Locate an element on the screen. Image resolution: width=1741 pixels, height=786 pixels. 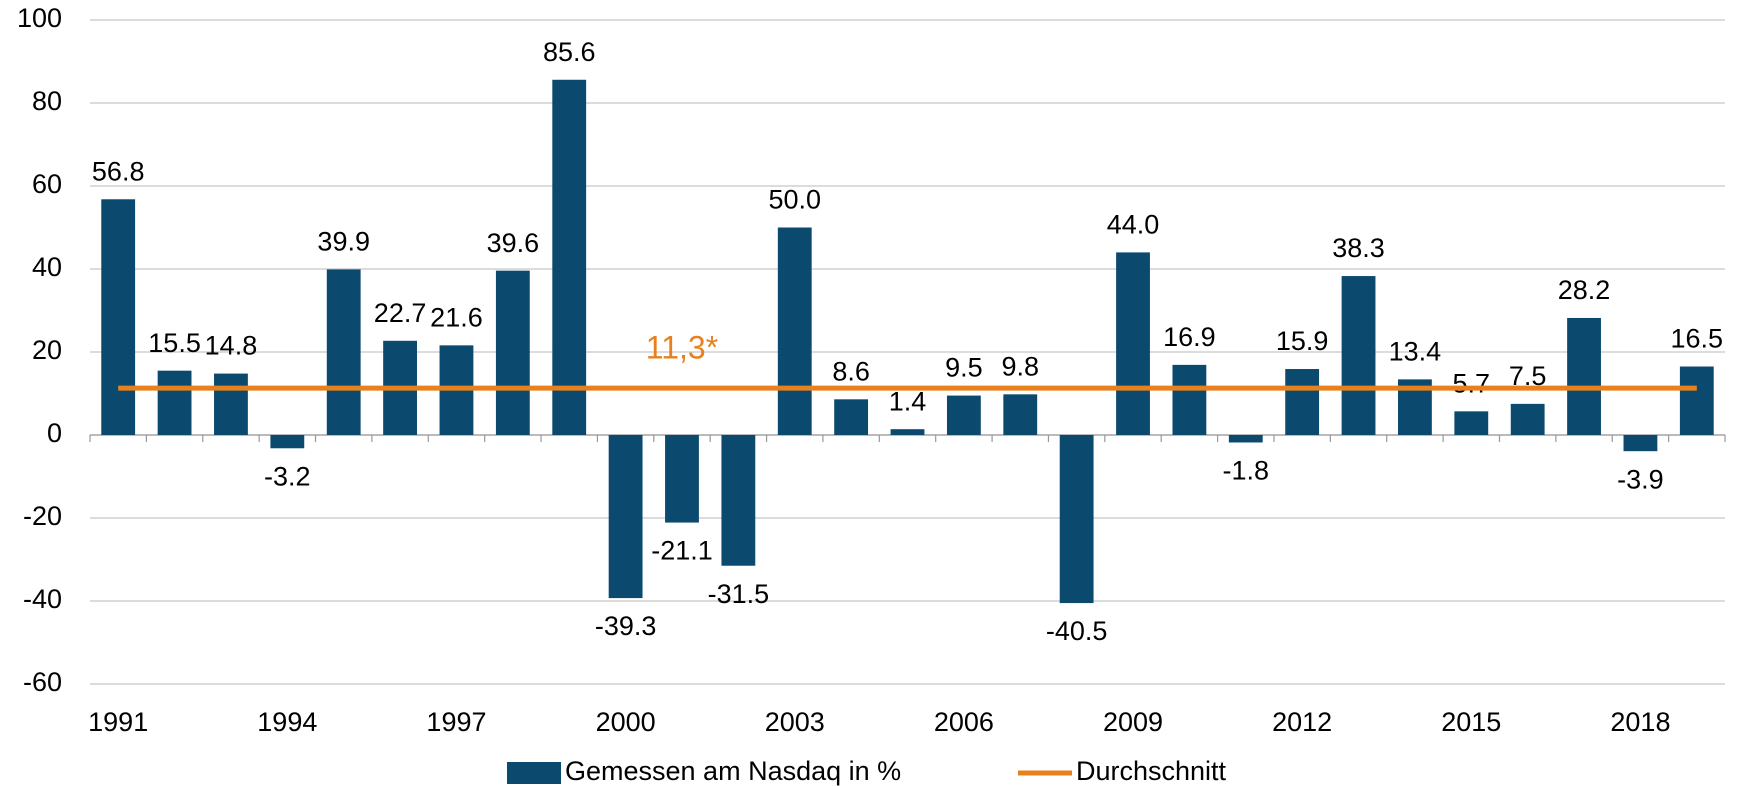
x-tick-label: 2012 is located at coordinates (1302, 722).